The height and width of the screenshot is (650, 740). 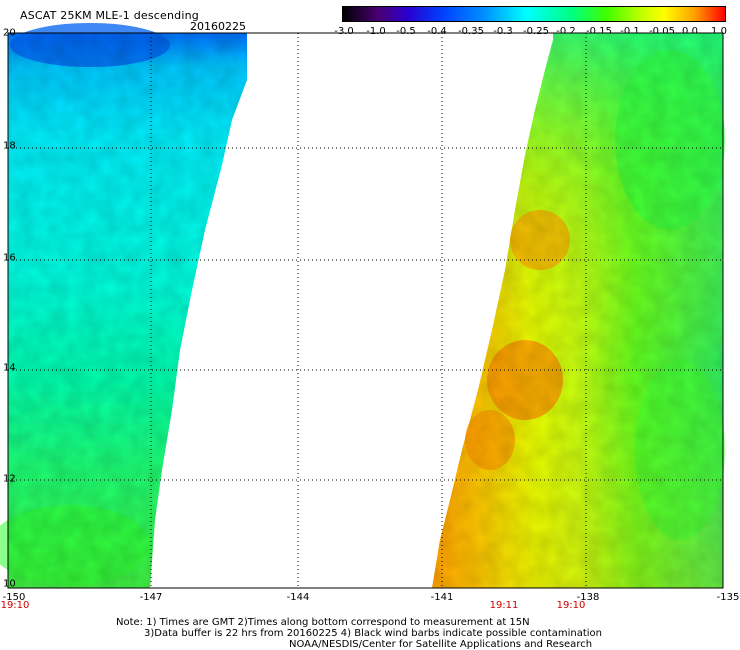 I want to click on lat-label: 10, so click(x=9, y=584).